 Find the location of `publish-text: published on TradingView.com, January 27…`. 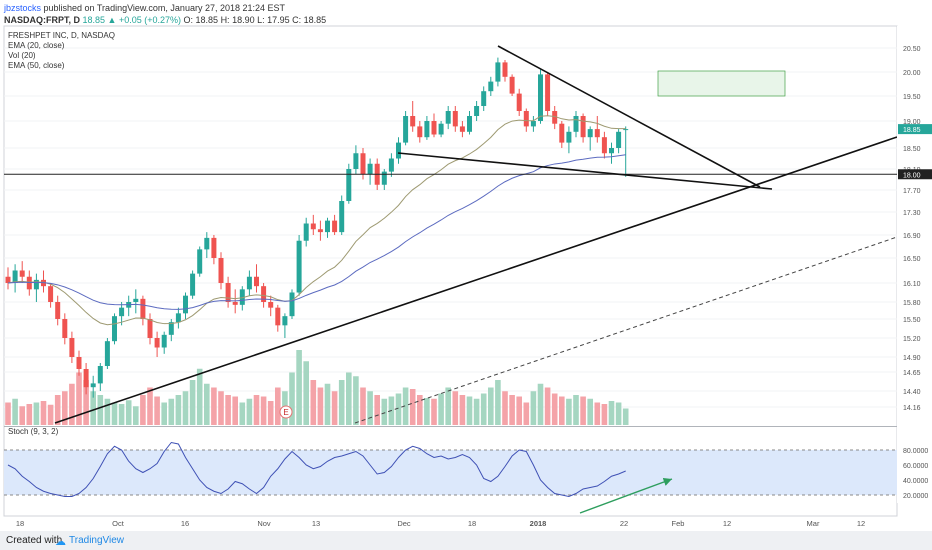

publish-text: published on TradingView.com, January 27… is located at coordinates (163, 8).